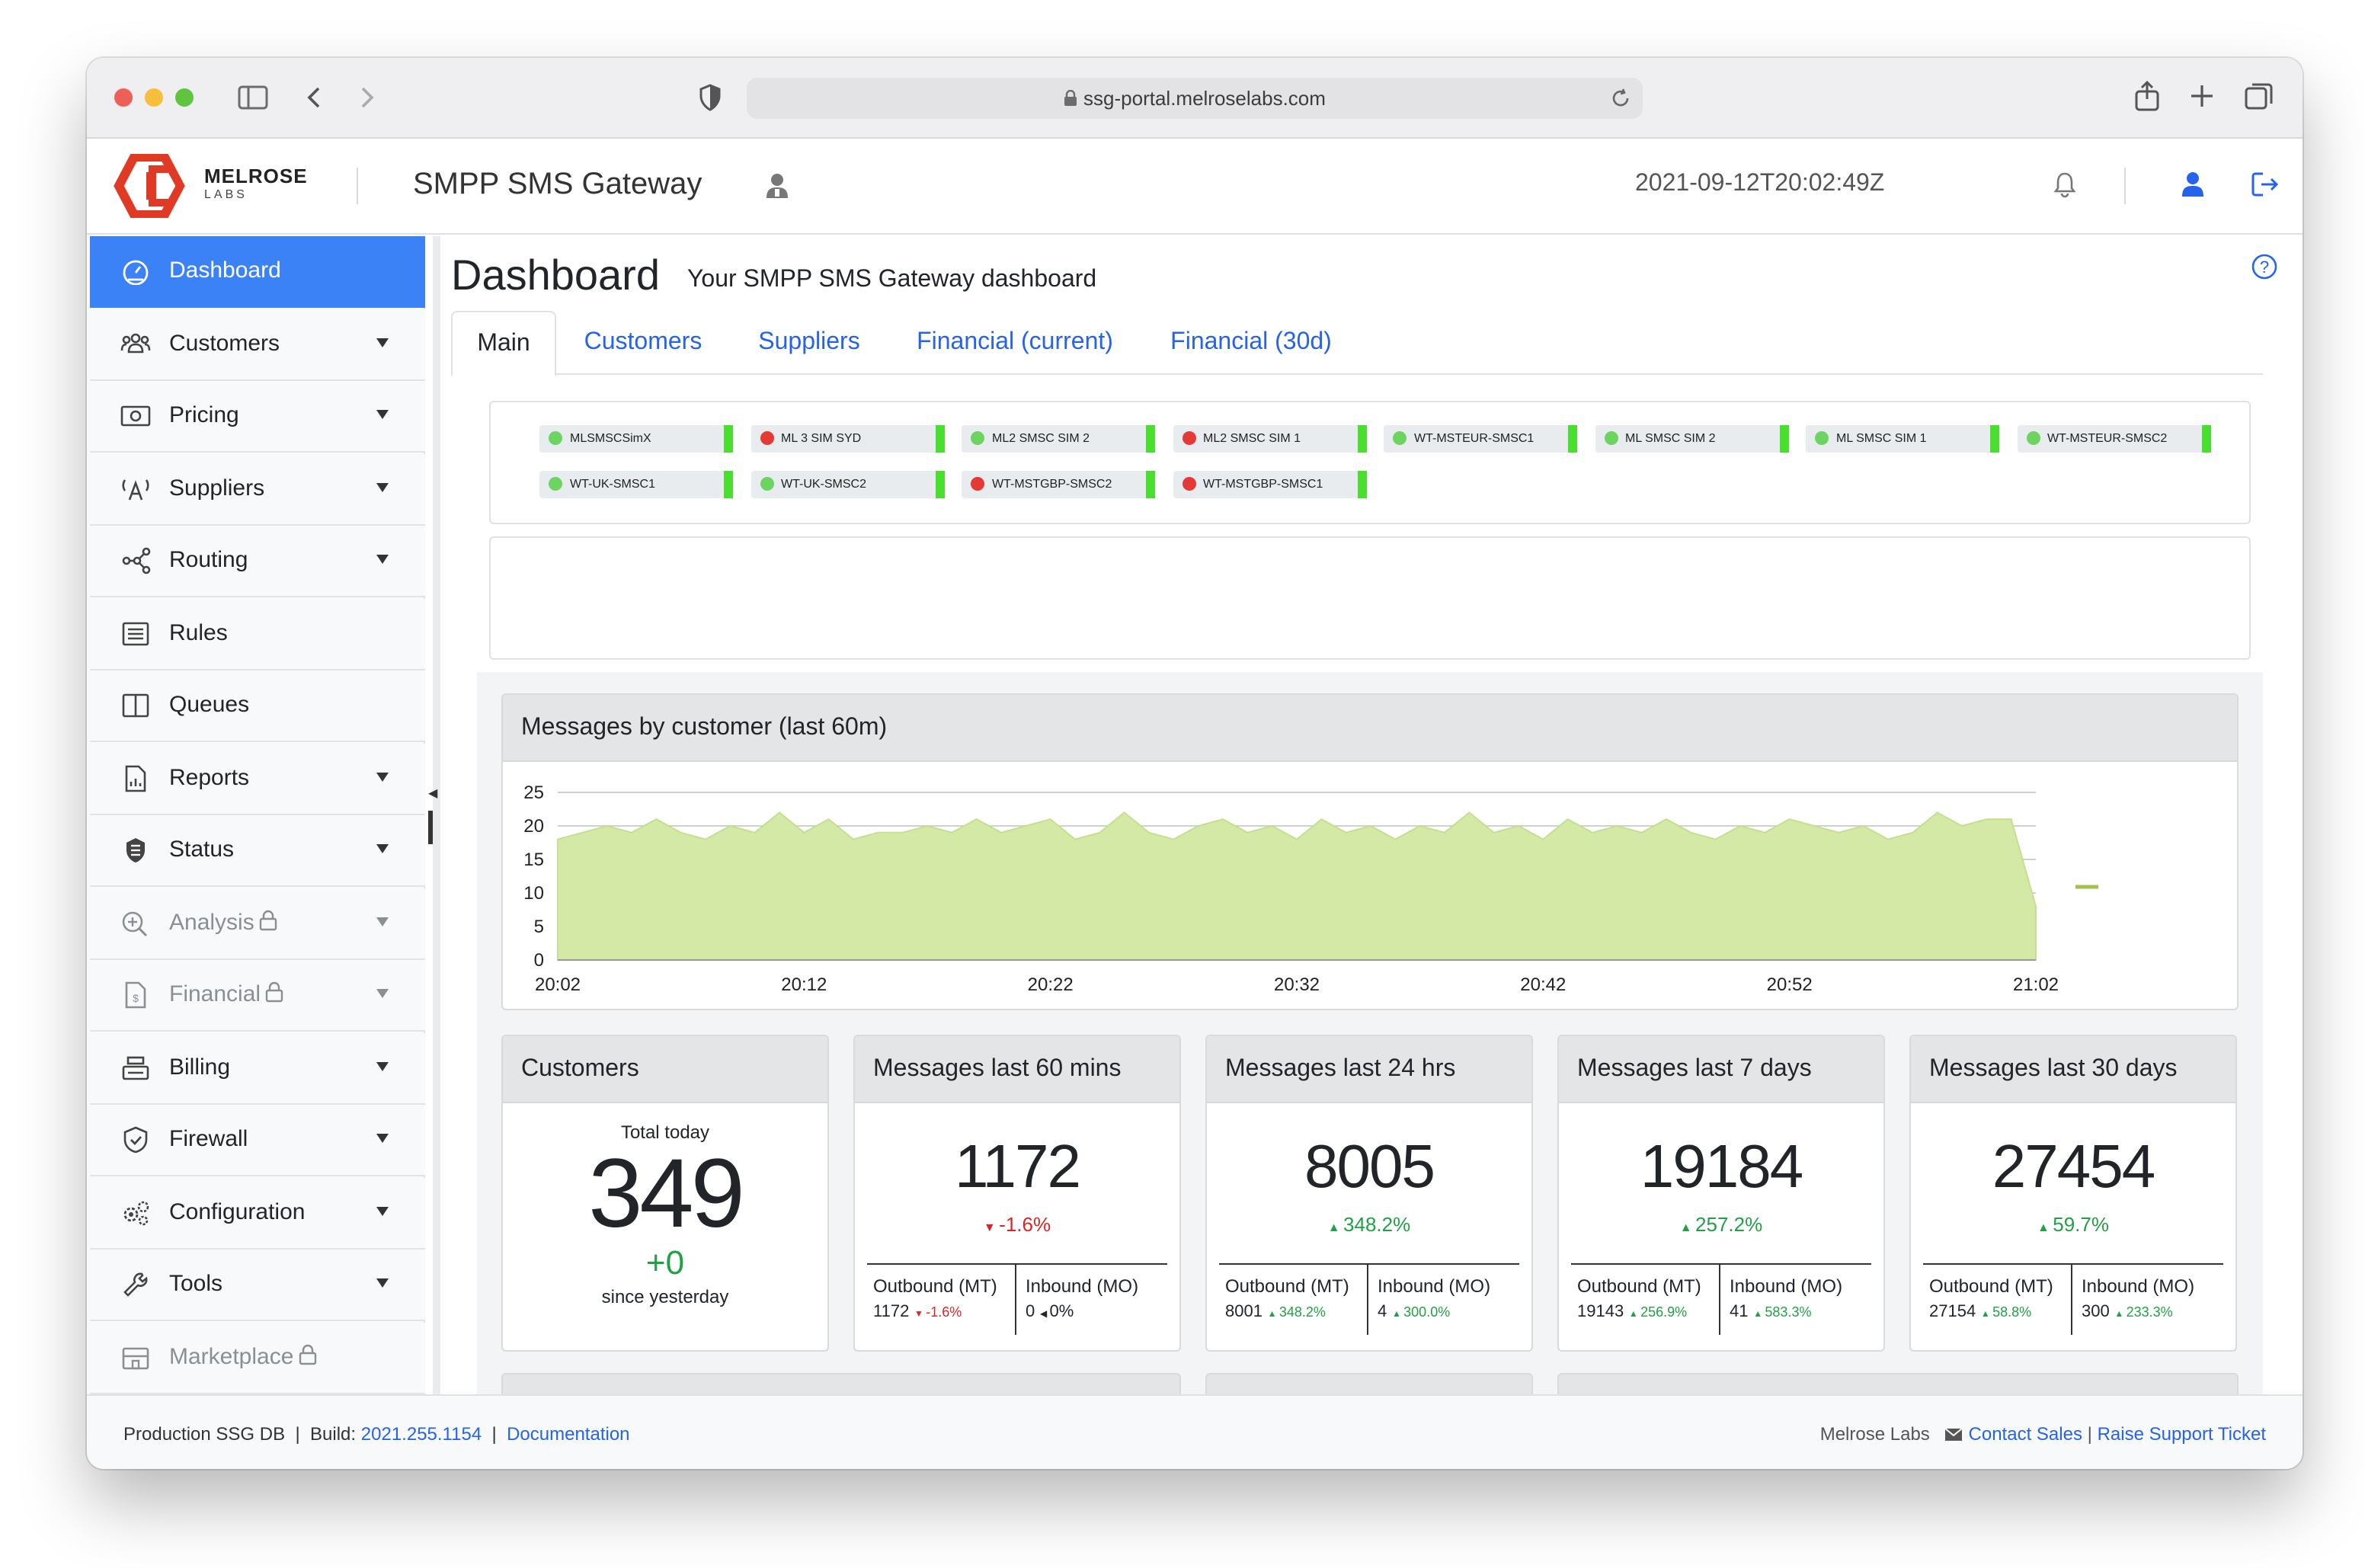 This screenshot has height=1568, width=2365. I want to click on connection-chip: ML SMSC SIM 1, so click(1902, 439).